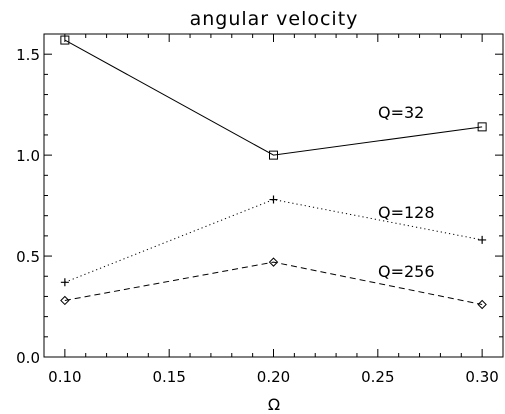 The width and height of the screenshot is (505, 414). I want to click on x-tick-label: 0.30, so click(481, 377).